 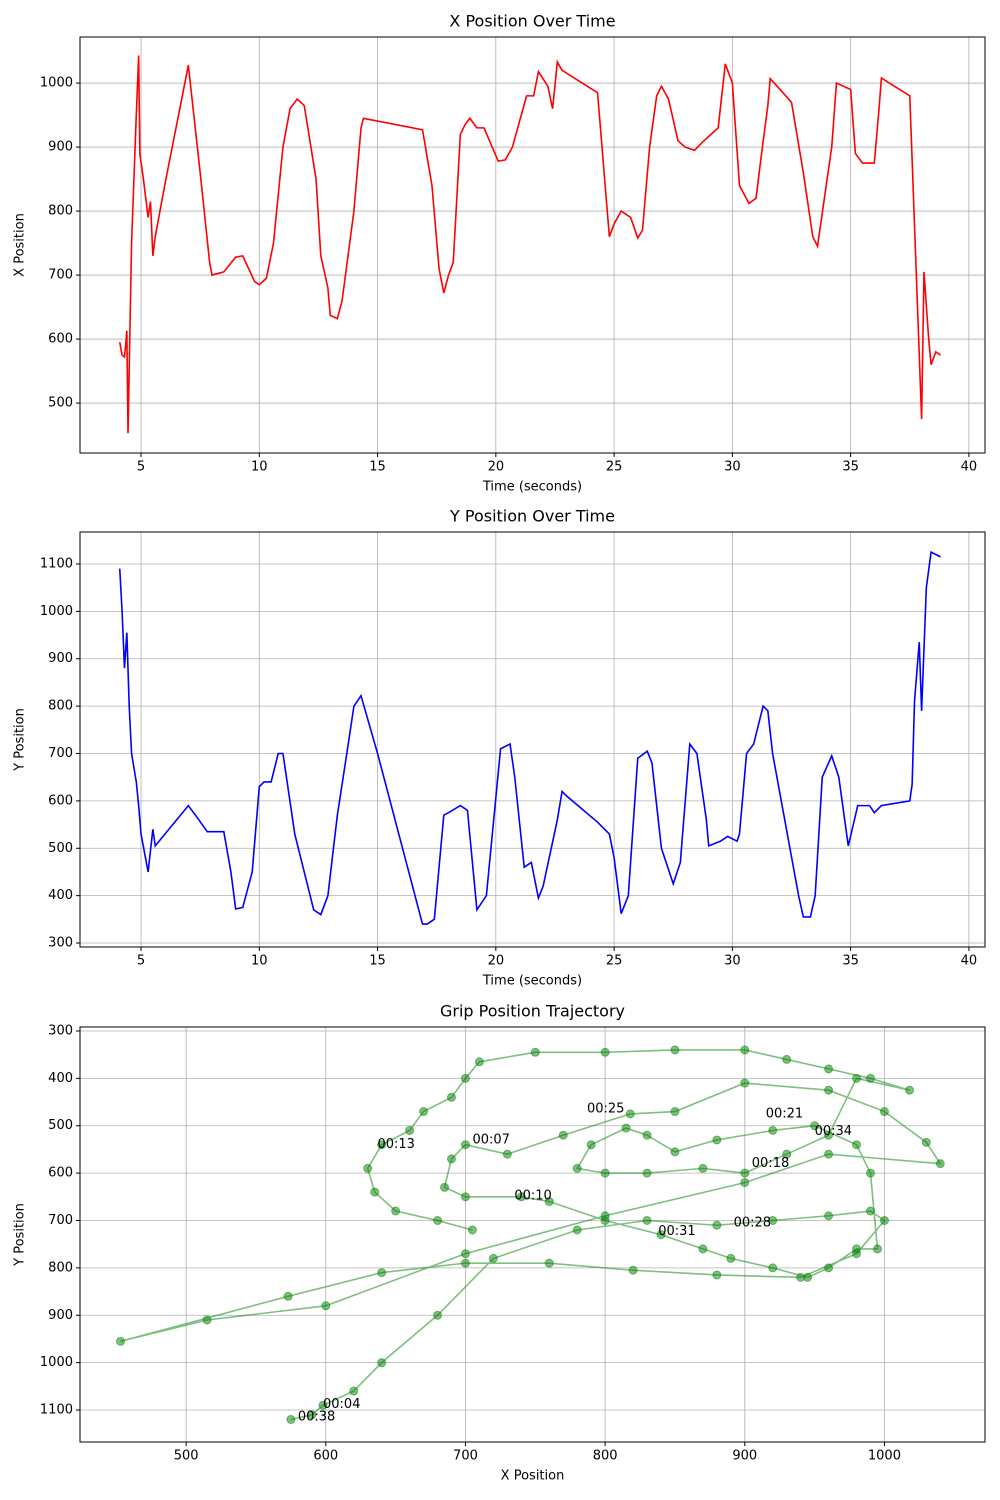 What do you see at coordinates (732, 467) in the screenshot?
I see `x-tick-label: 30` at bounding box center [732, 467].